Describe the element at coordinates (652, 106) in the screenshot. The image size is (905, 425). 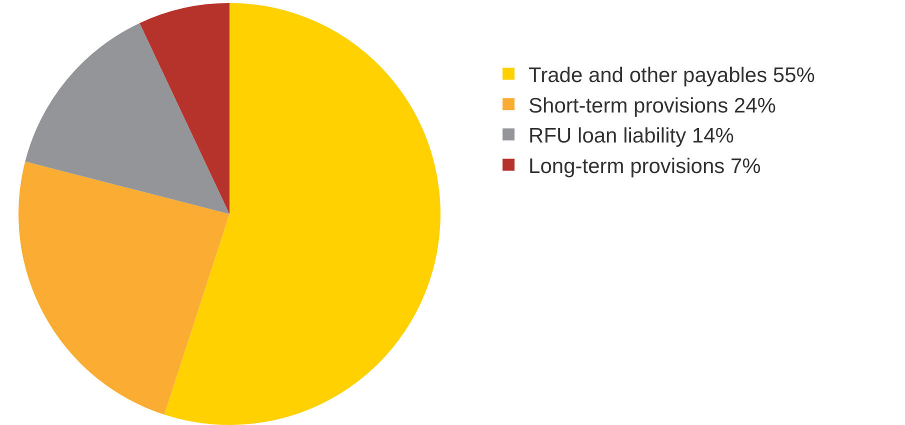
I see `legend-label: Short-term provisions 24%` at that location.